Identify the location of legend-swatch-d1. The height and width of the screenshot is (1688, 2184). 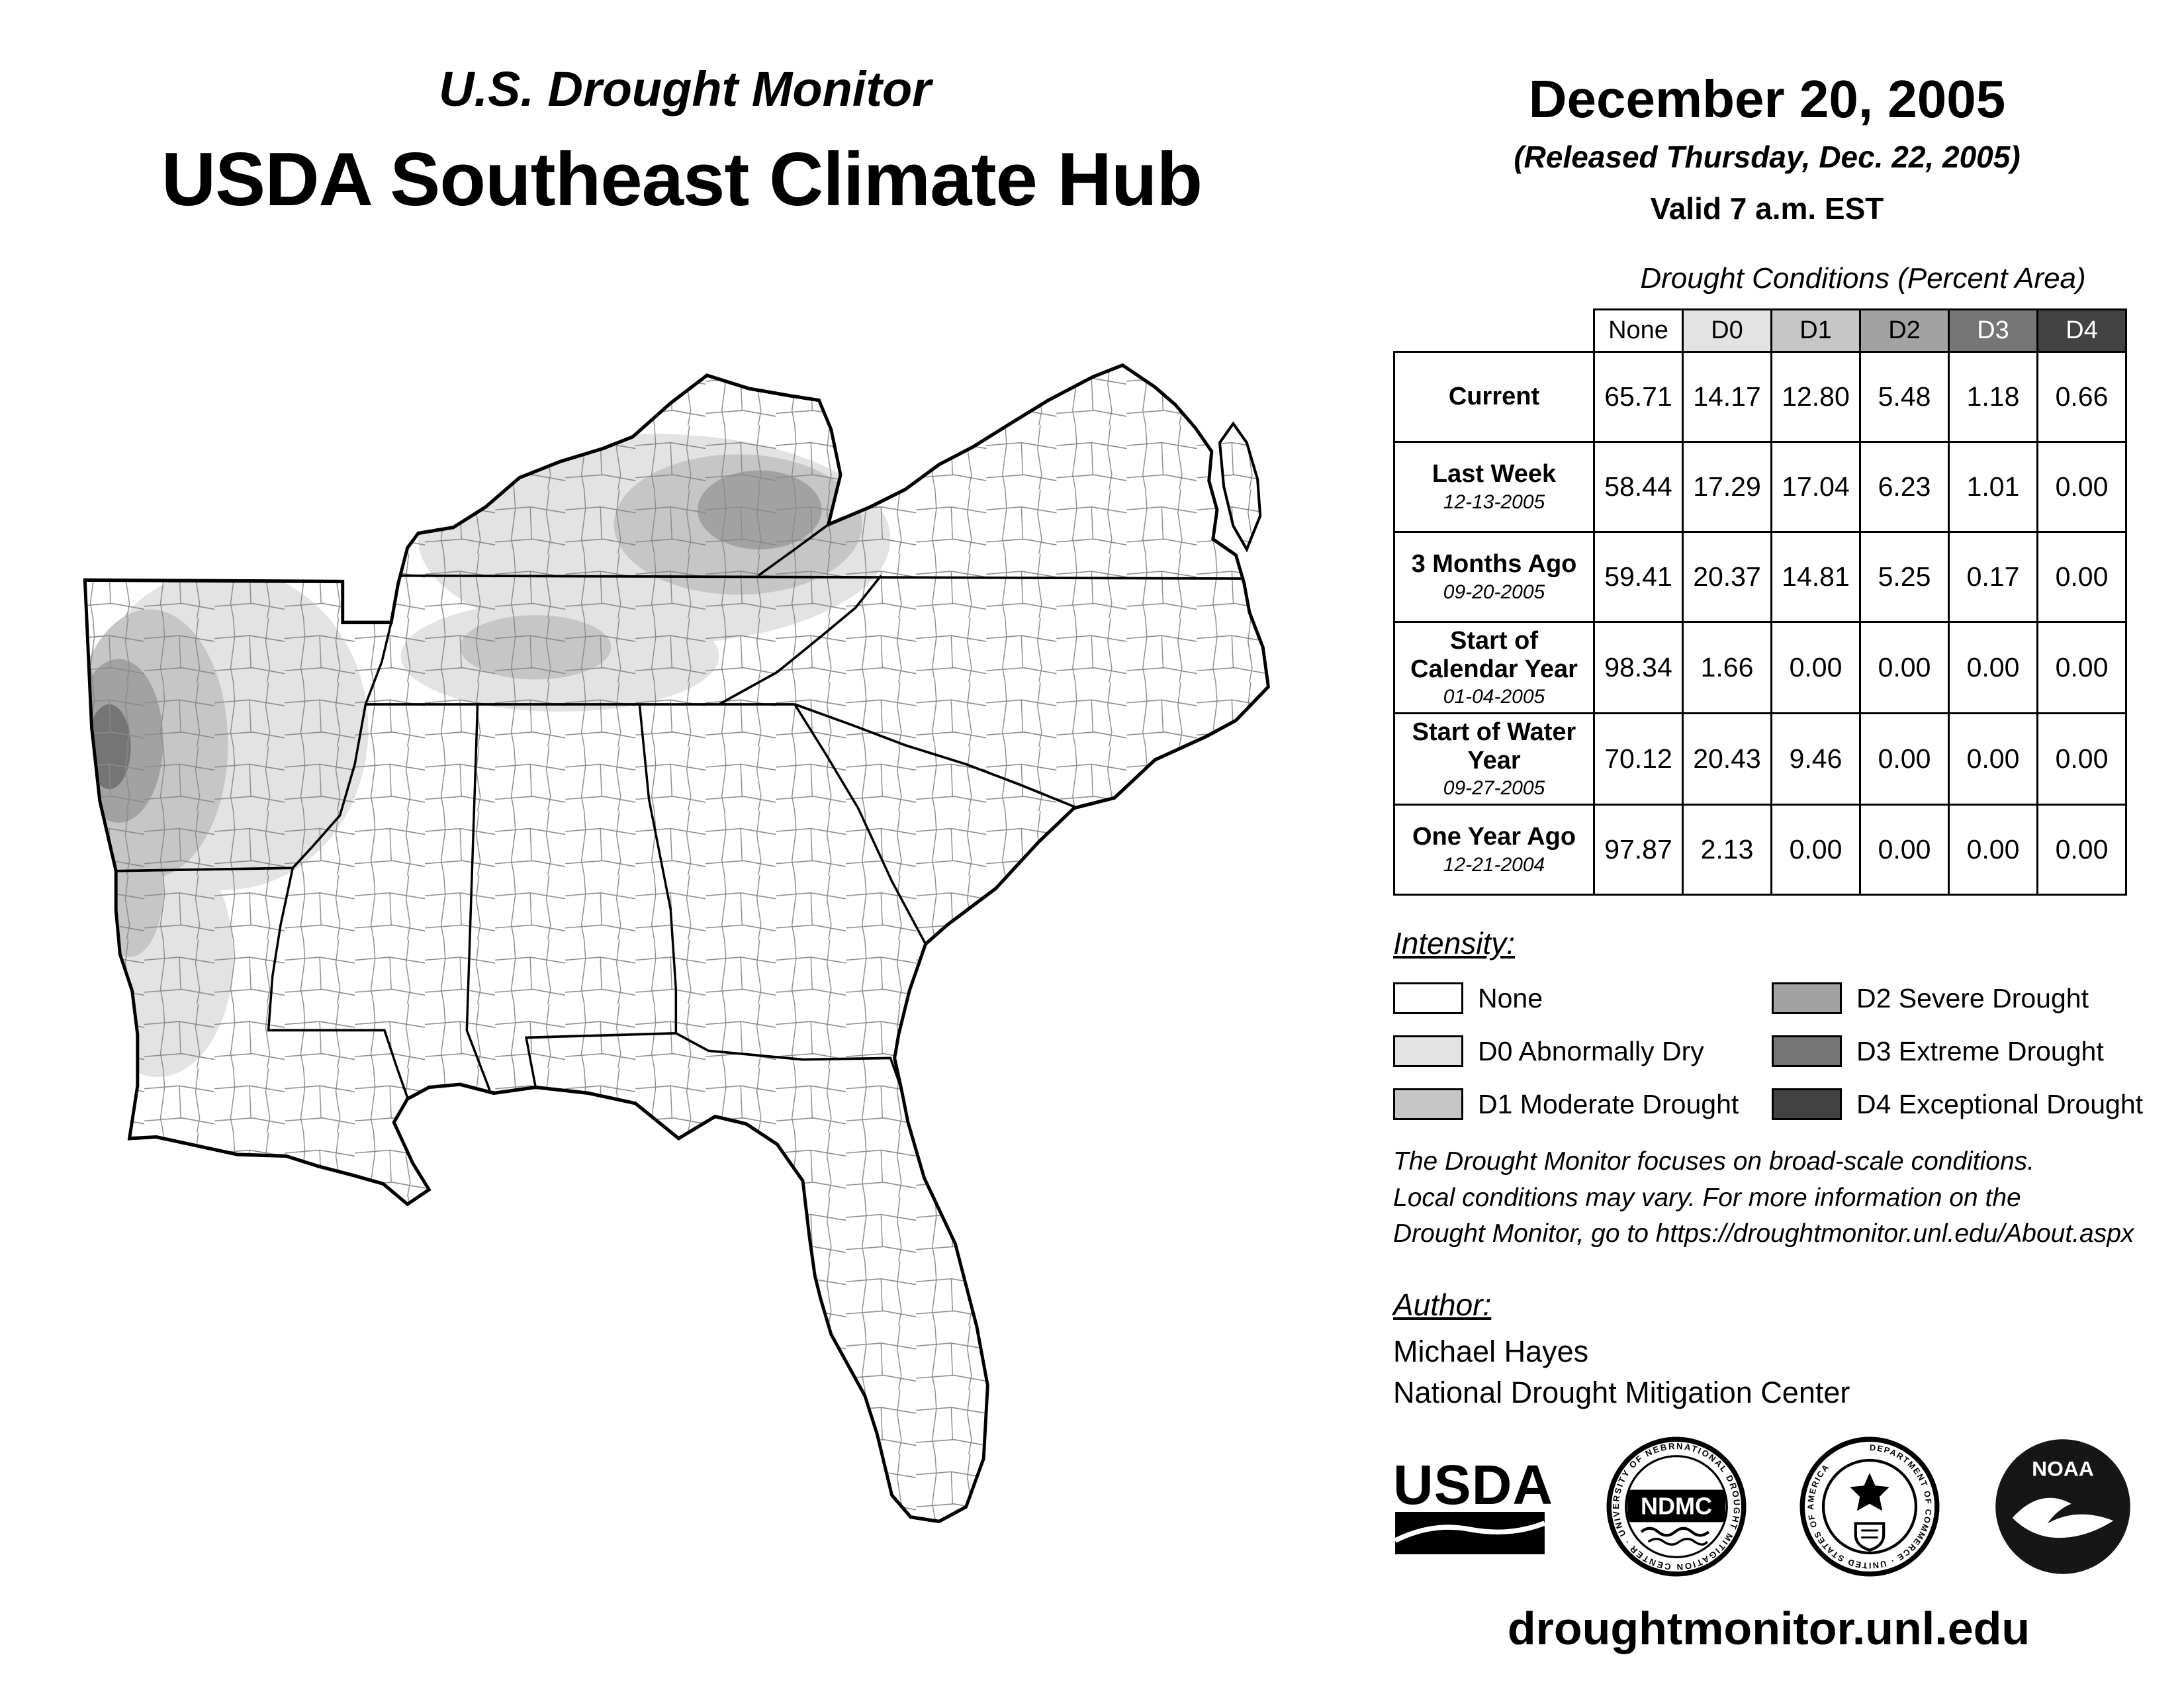
(1428, 1104).